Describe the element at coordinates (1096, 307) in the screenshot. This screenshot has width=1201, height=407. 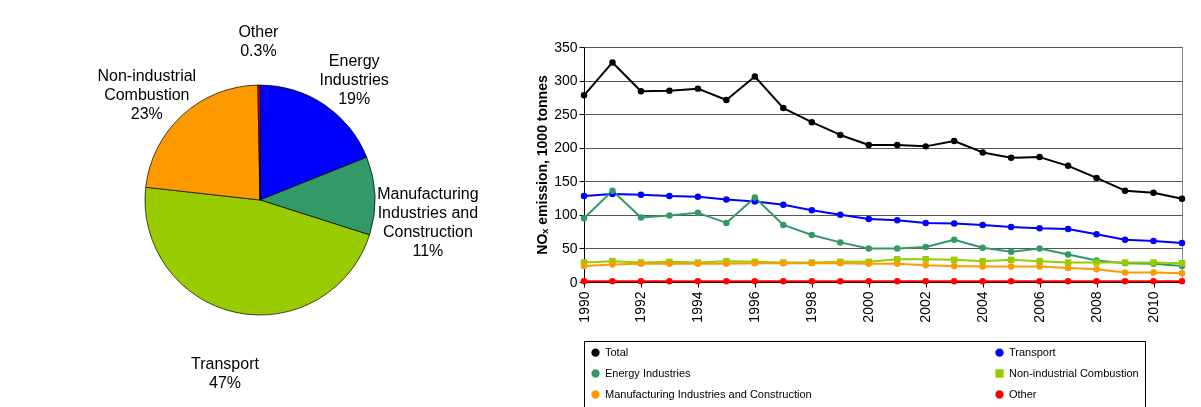
I see `x-tick-label: 2008` at that location.